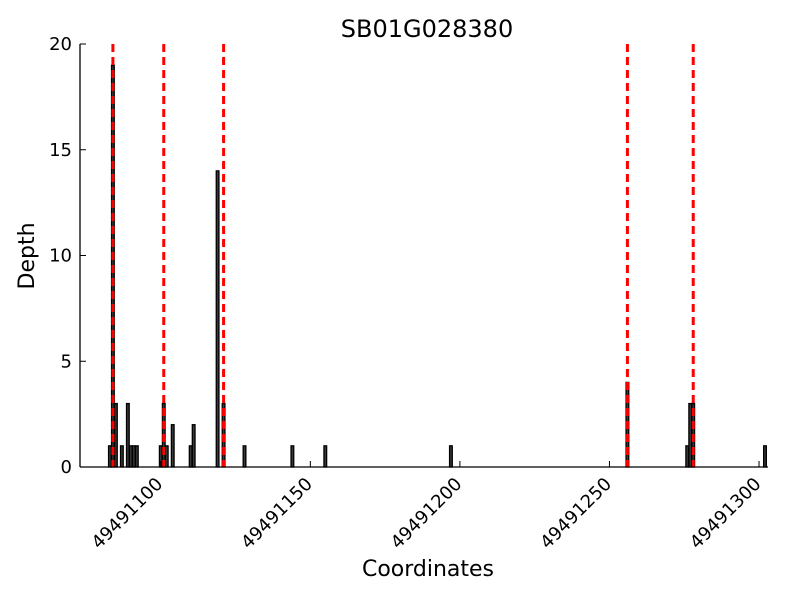 The height and width of the screenshot is (600, 800). Describe the element at coordinates (277, 514) in the screenshot. I see `x-tick-label: 49491150` at that location.